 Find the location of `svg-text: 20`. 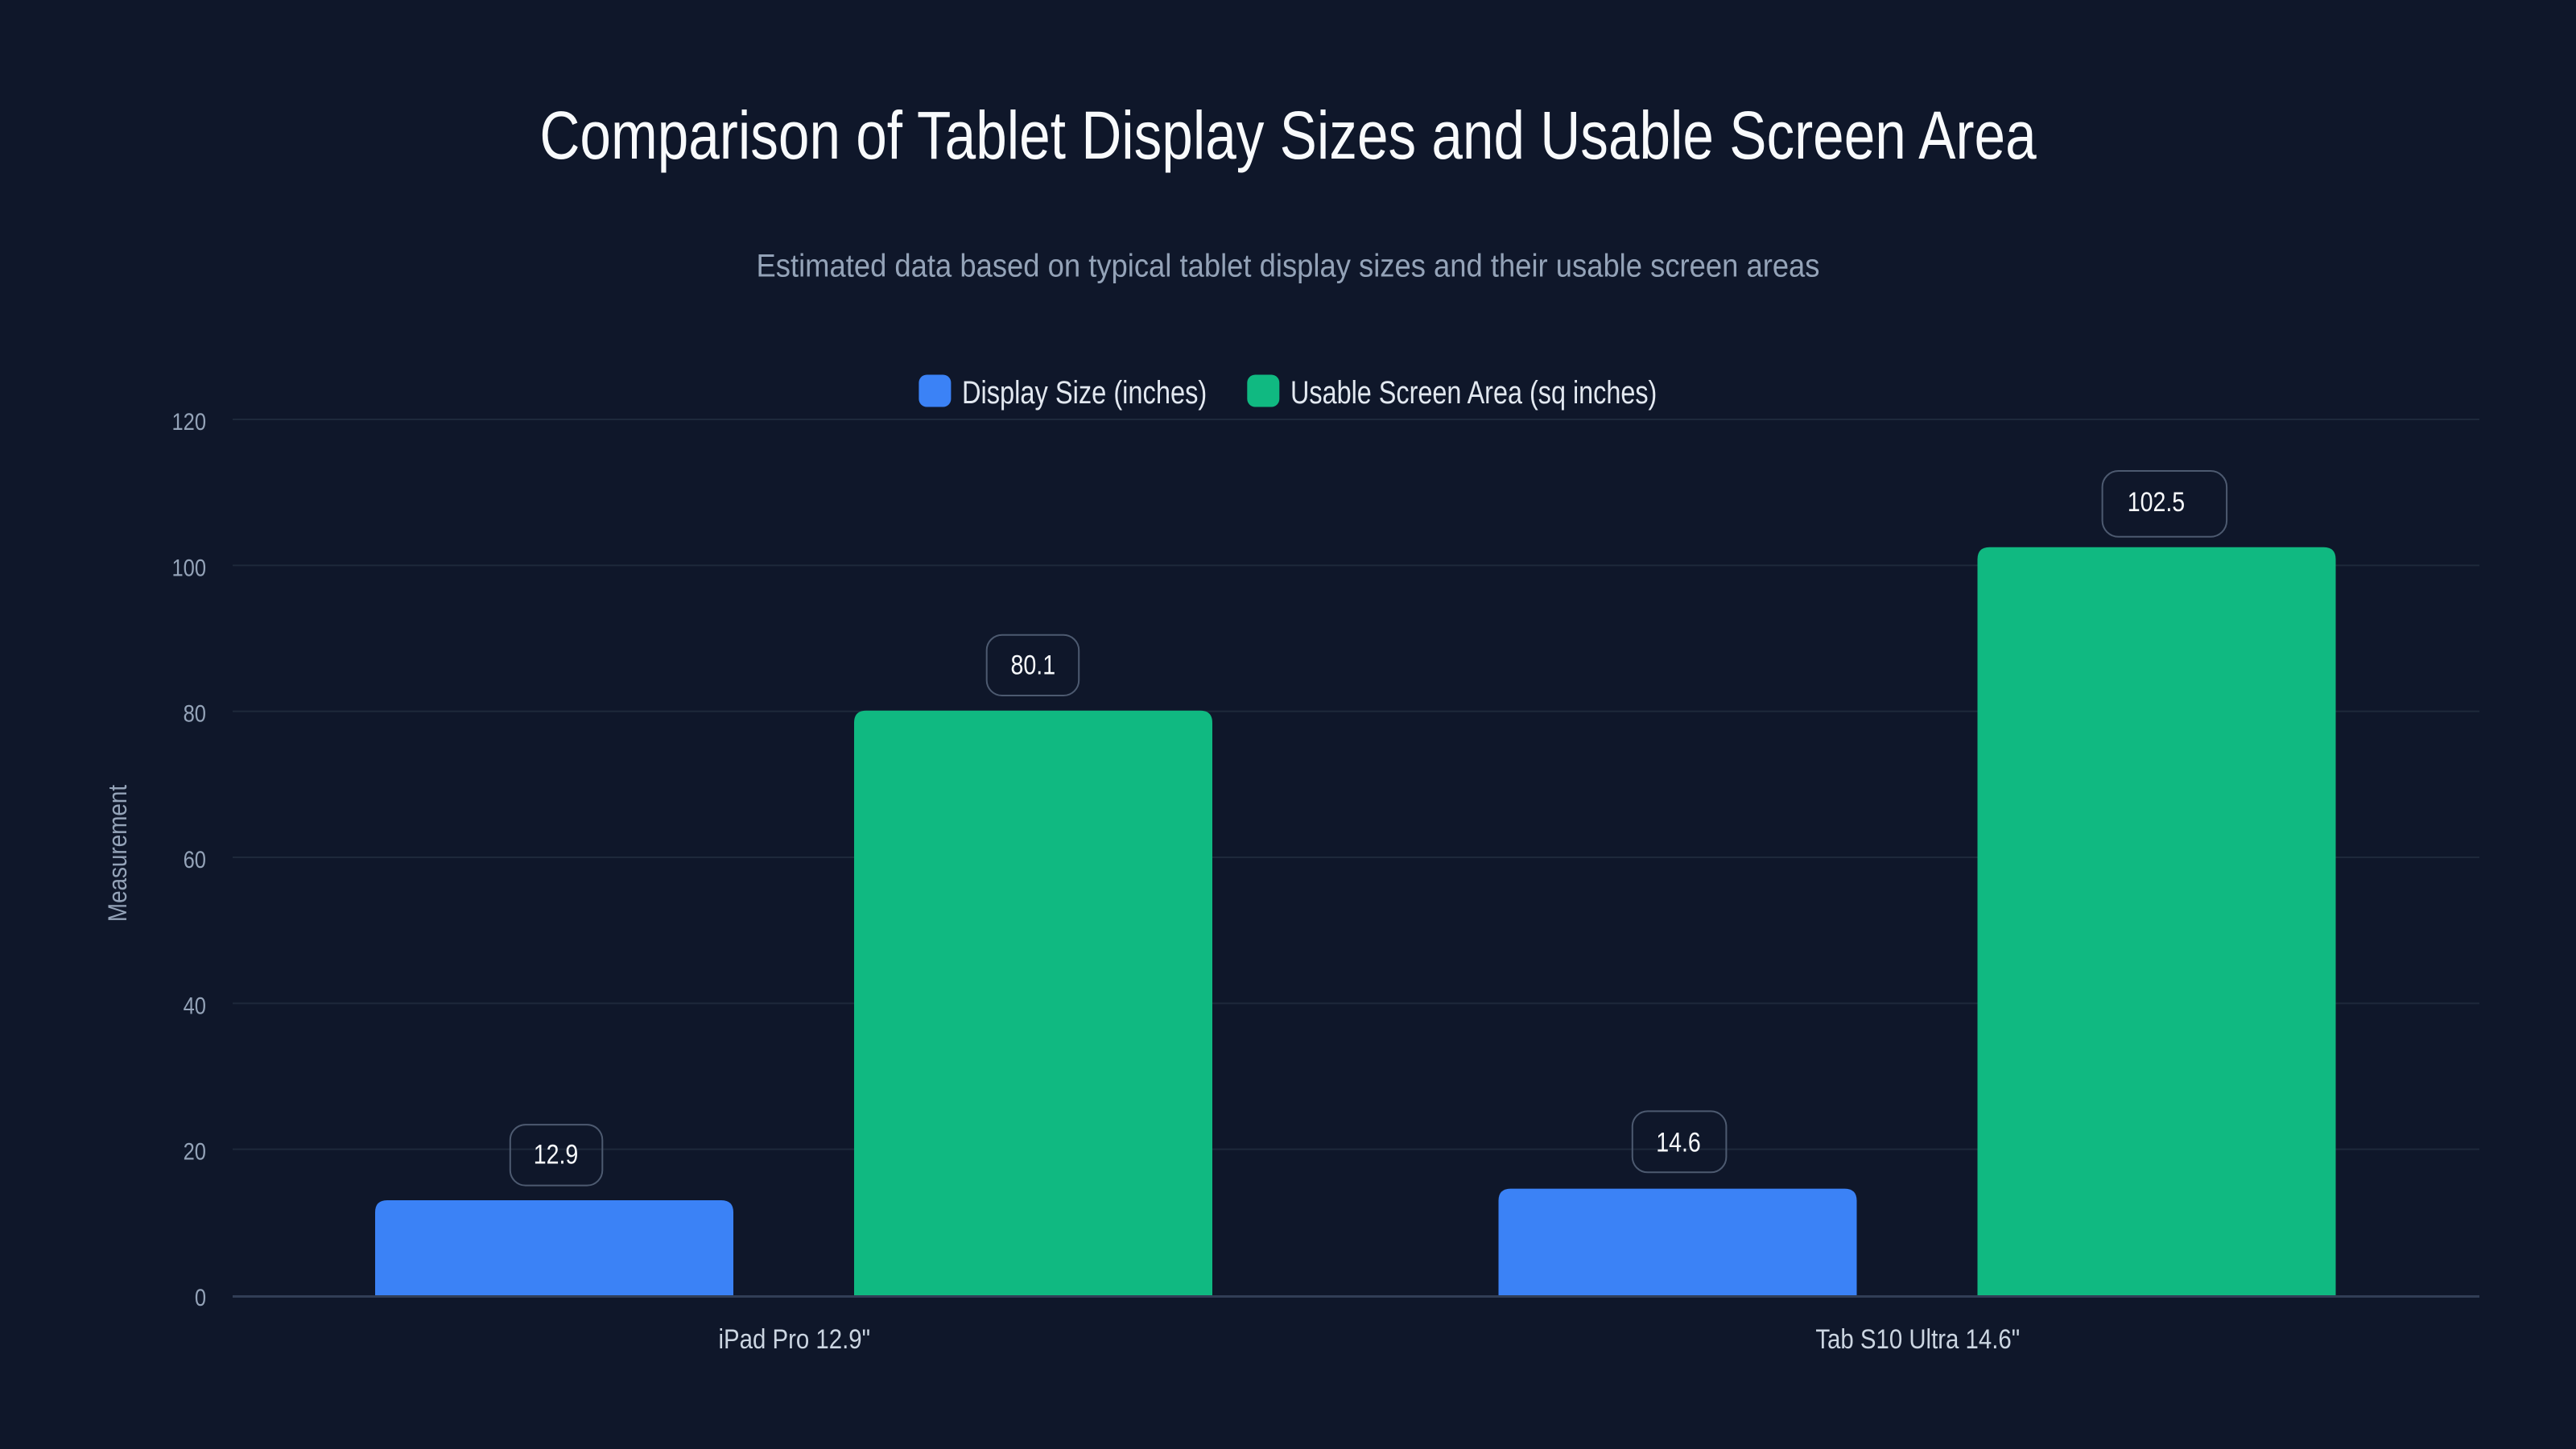

svg-text: 20 is located at coordinates (195, 1151).